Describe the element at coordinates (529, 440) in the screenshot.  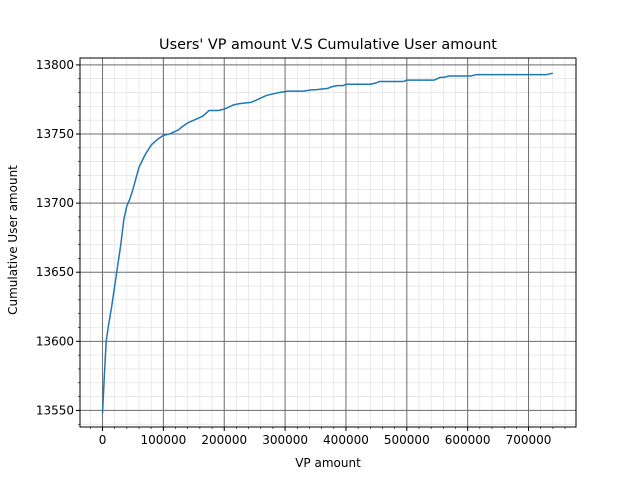
I see `x-tick-label: 700000` at that location.